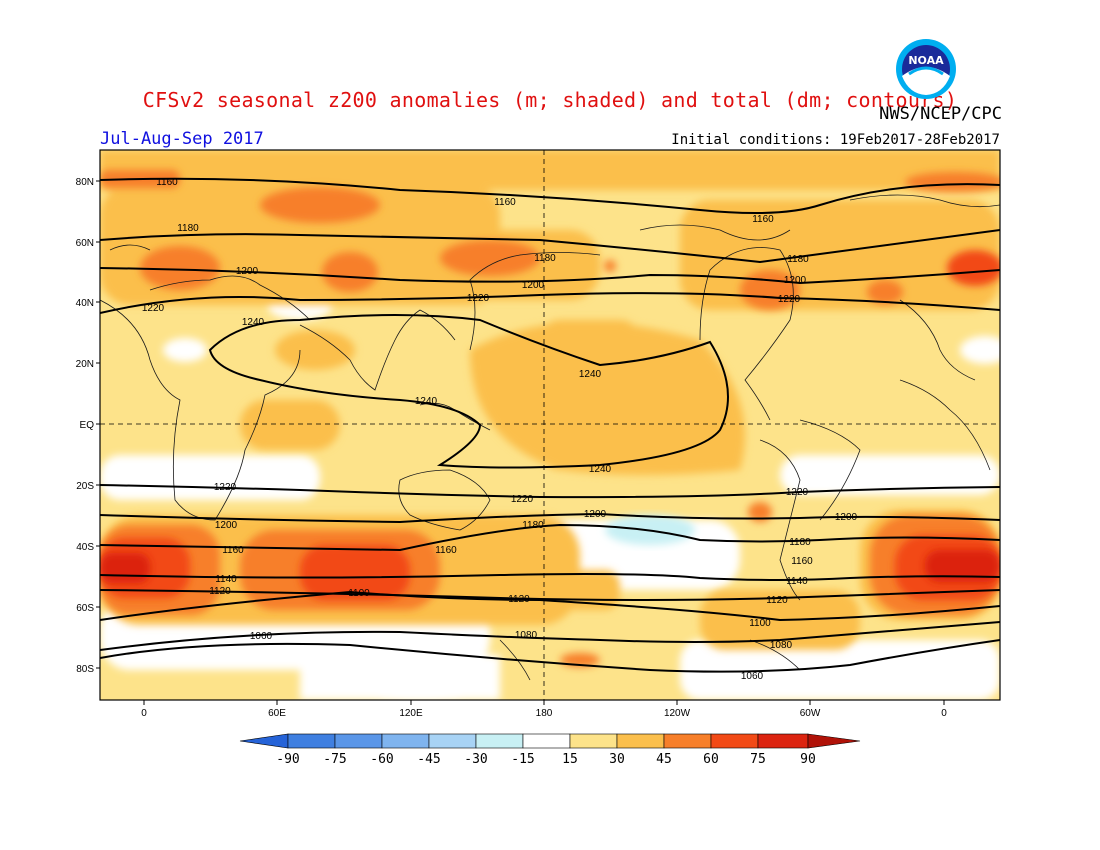 The height and width of the screenshot is (850, 1100). Describe the element at coordinates (85, 486) in the screenshot. I see `lat-label: 20S` at that location.